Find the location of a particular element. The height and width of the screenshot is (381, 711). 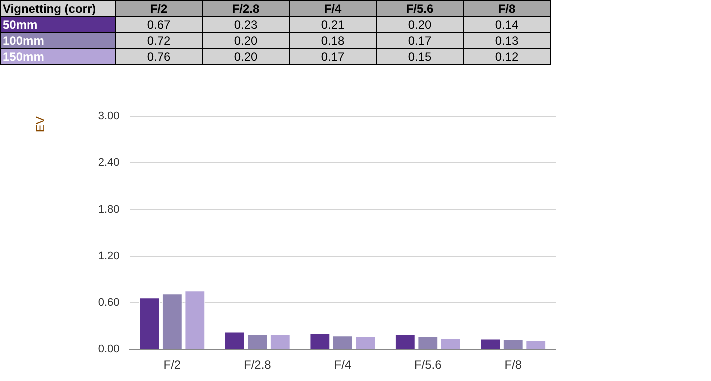

x-tick-label: F/5.6 is located at coordinates (428, 365).